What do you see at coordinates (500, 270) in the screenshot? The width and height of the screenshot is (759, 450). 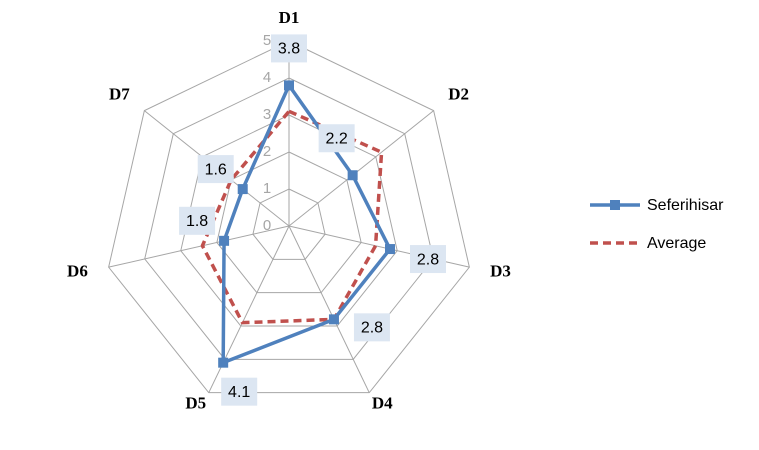 I see `axis-label: D3` at bounding box center [500, 270].